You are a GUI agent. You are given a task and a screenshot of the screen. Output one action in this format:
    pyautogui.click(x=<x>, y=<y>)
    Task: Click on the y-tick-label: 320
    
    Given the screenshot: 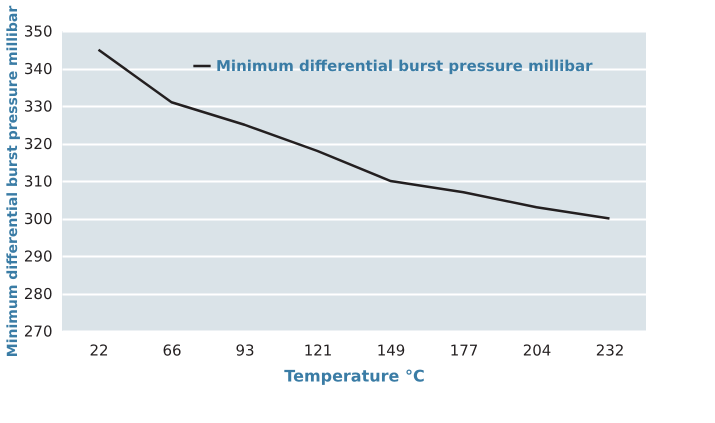 What is the action you would take?
    pyautogui.click(x=38, y=144)
    